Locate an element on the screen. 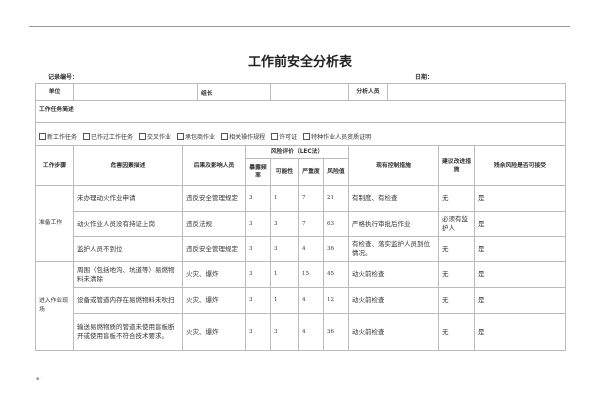 The image size is (600, 400). page-top-rule is located at coordinates (299, 26).